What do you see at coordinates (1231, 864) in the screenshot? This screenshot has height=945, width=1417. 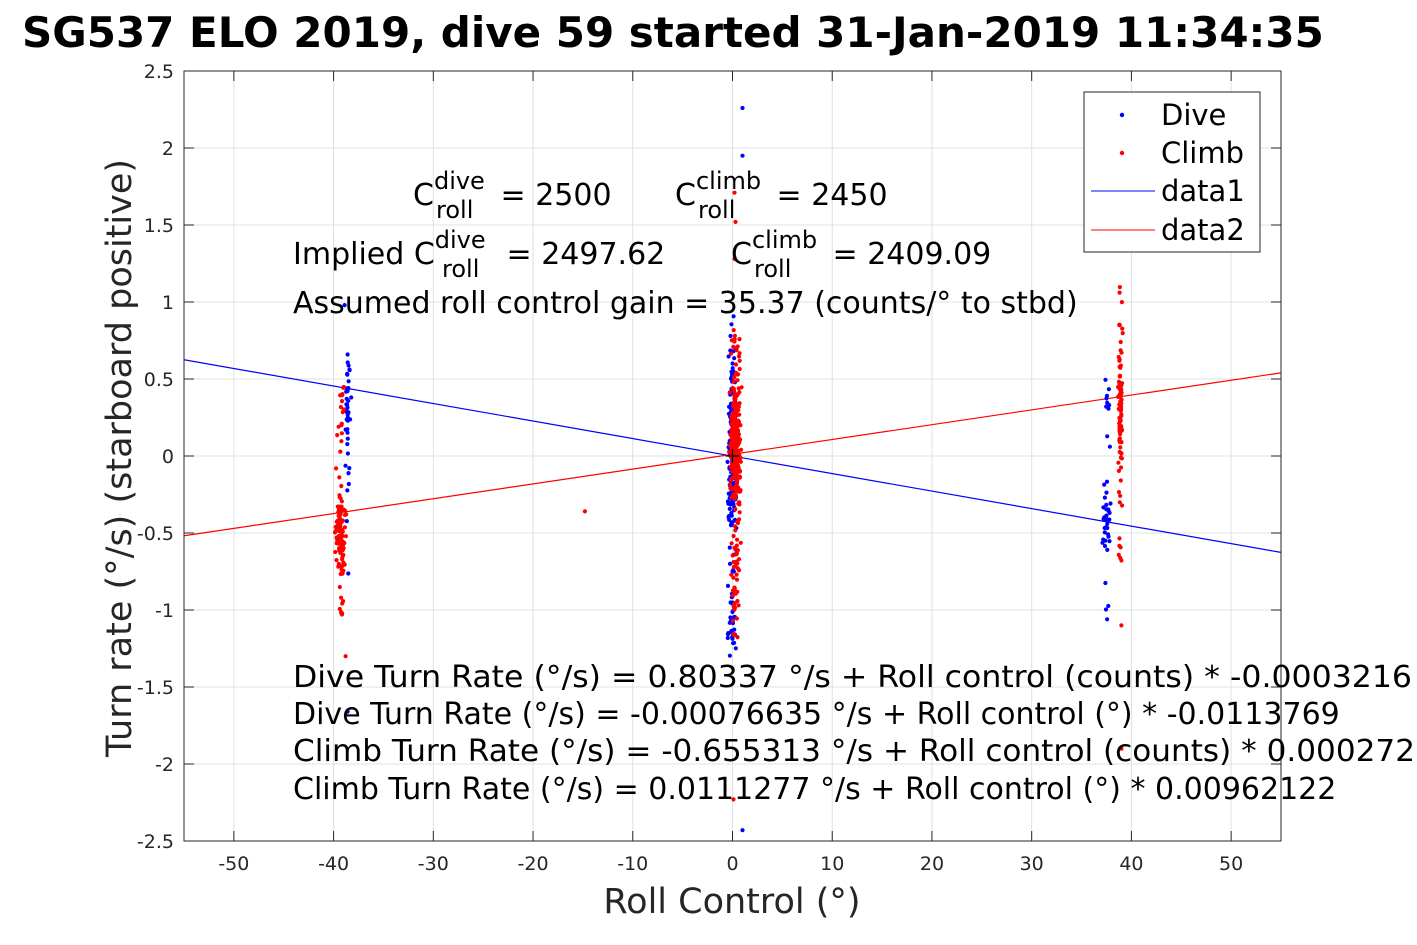 I see `x-tick-label: 50` at bounding box center [1231, 864].